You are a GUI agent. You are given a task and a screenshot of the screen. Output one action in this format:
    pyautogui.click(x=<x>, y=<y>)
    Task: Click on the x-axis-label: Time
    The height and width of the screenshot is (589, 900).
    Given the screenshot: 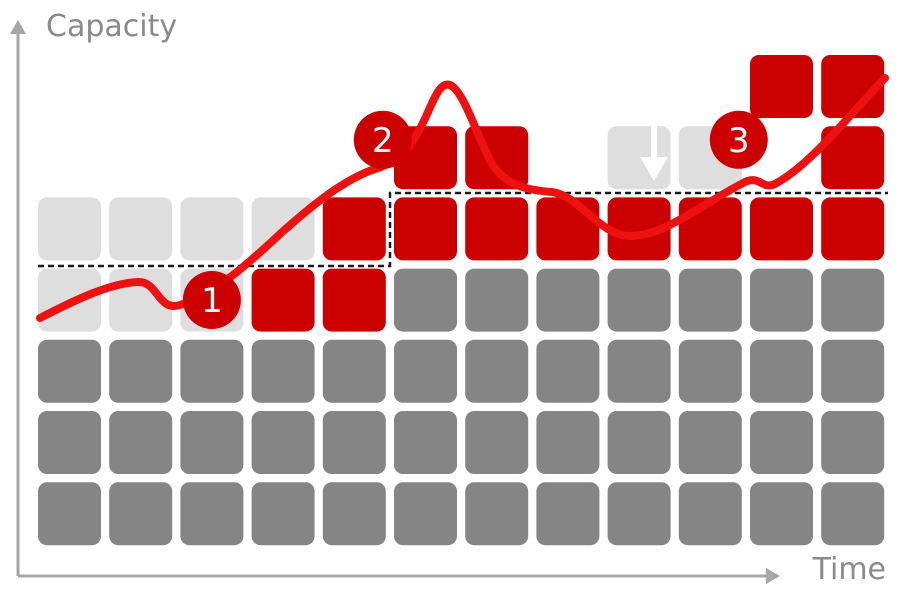 What is the action you would take?
    pyautogui.click(x=849, y=569)
    